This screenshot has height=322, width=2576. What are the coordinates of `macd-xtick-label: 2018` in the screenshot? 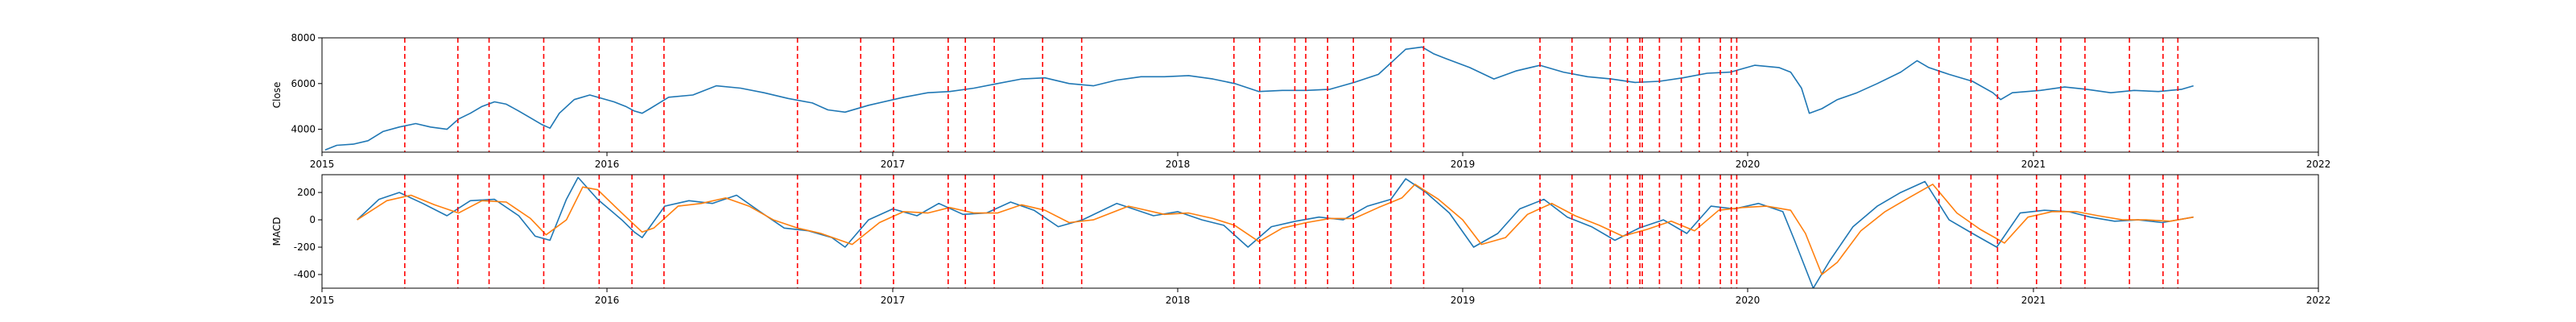 It's located at (1178, 300).